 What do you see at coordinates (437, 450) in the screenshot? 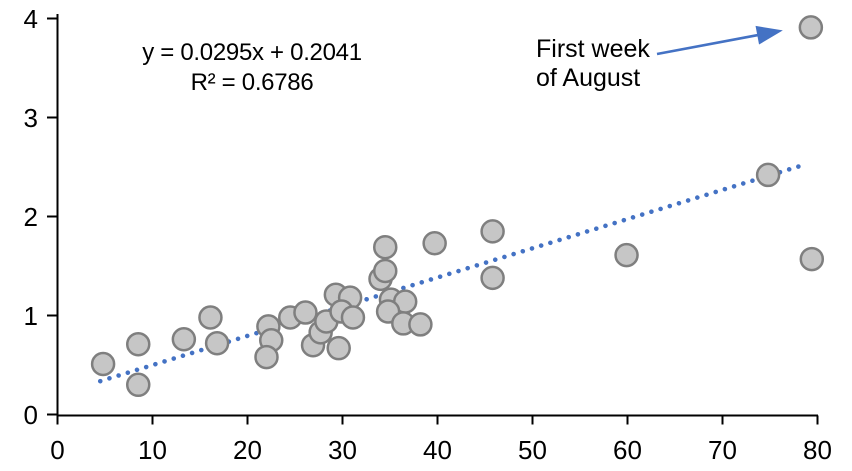
I see `x-axis-tick-label: 40` at bounding box center [437, 450].